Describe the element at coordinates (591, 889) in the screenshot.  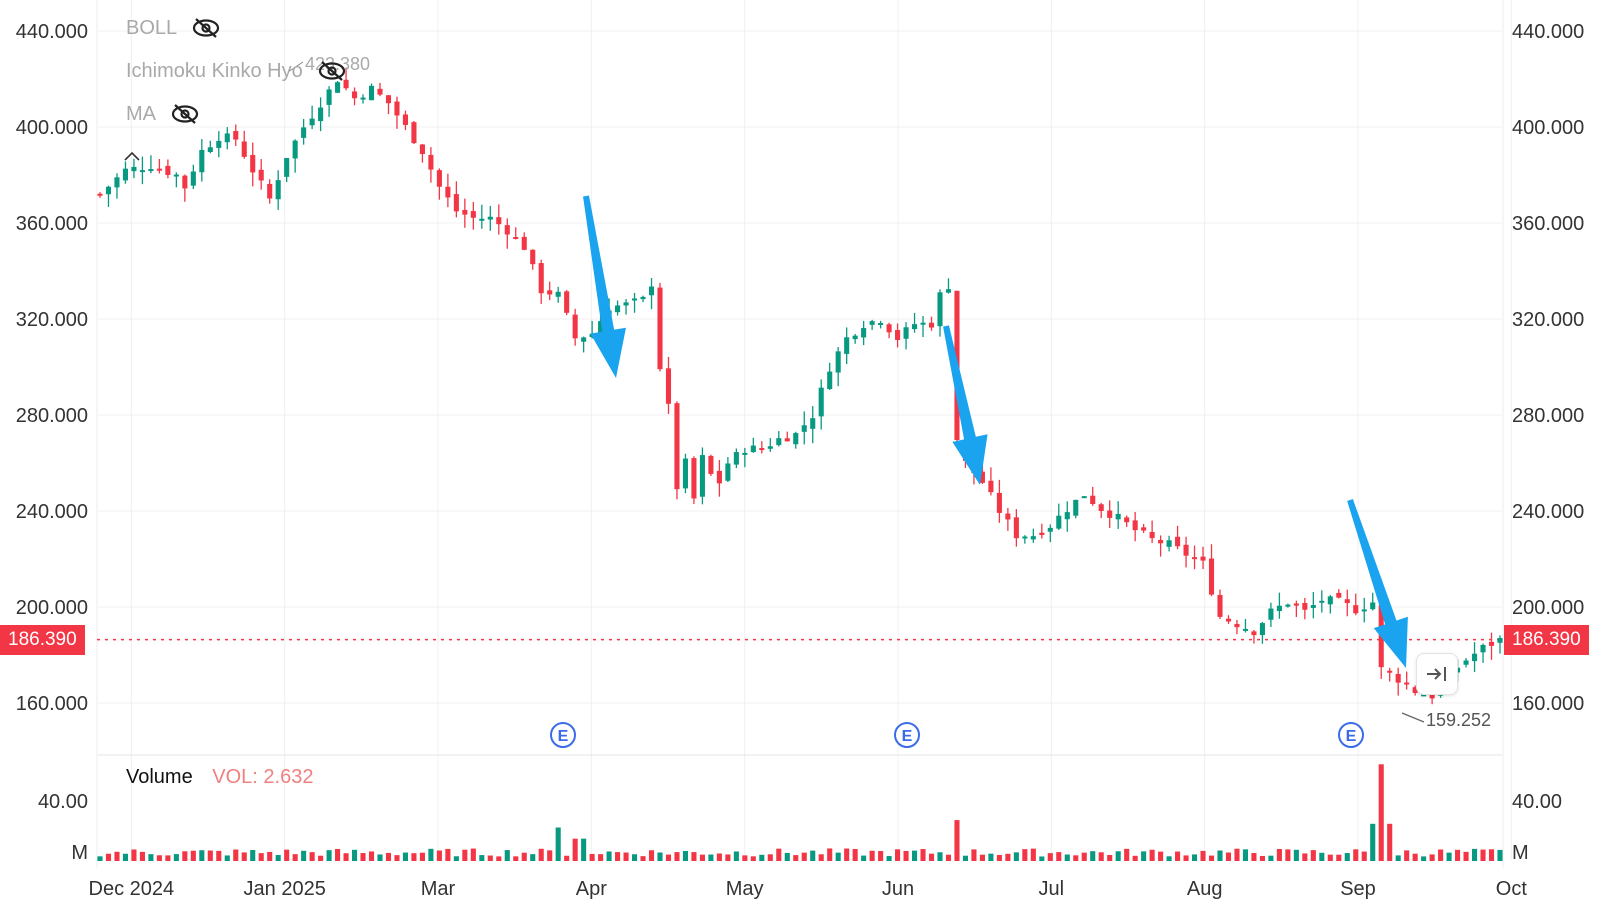
I see `time-tick-label: Apr` at that location.